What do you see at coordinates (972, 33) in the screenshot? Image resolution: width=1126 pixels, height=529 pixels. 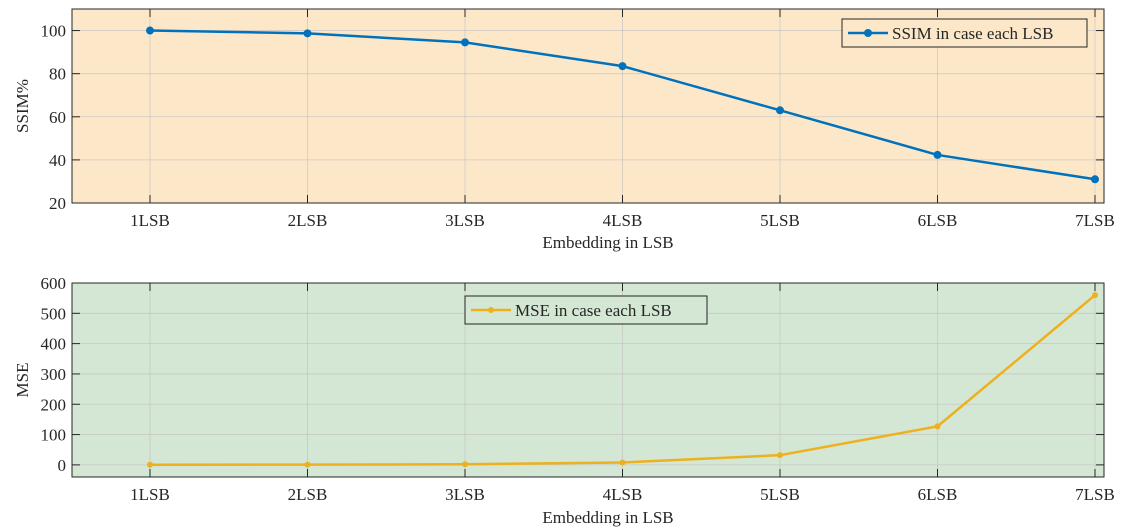 I see `legend-label: SSIM in case each LSB` at bounding box center [972, 33].